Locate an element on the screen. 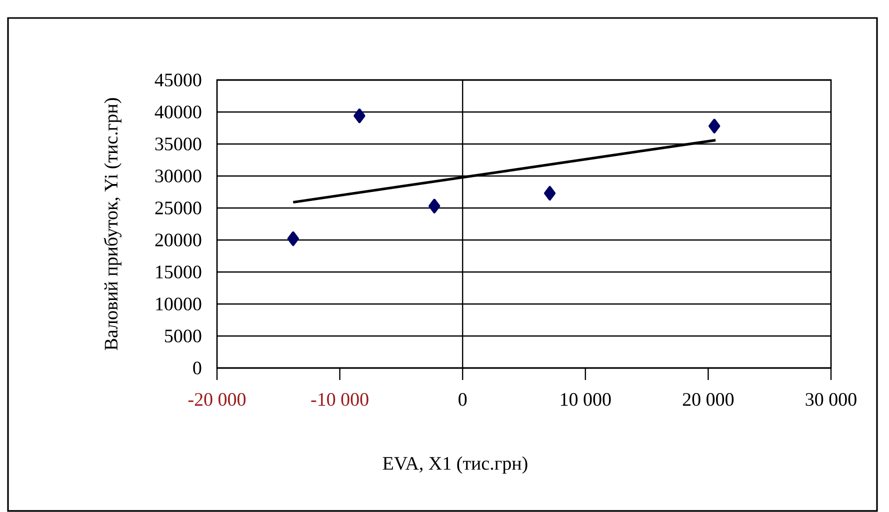 The image size is (889, 512). y-tick-label: 35000 is located at coordinates (178, 144).